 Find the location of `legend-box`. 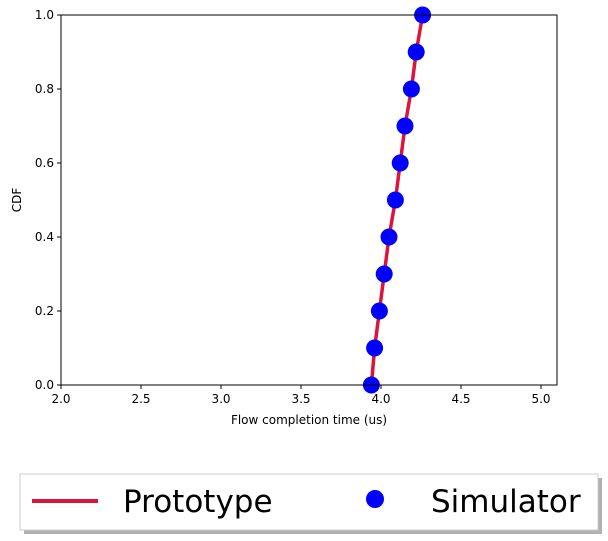

legend-box is located at coordinates (309, 502).